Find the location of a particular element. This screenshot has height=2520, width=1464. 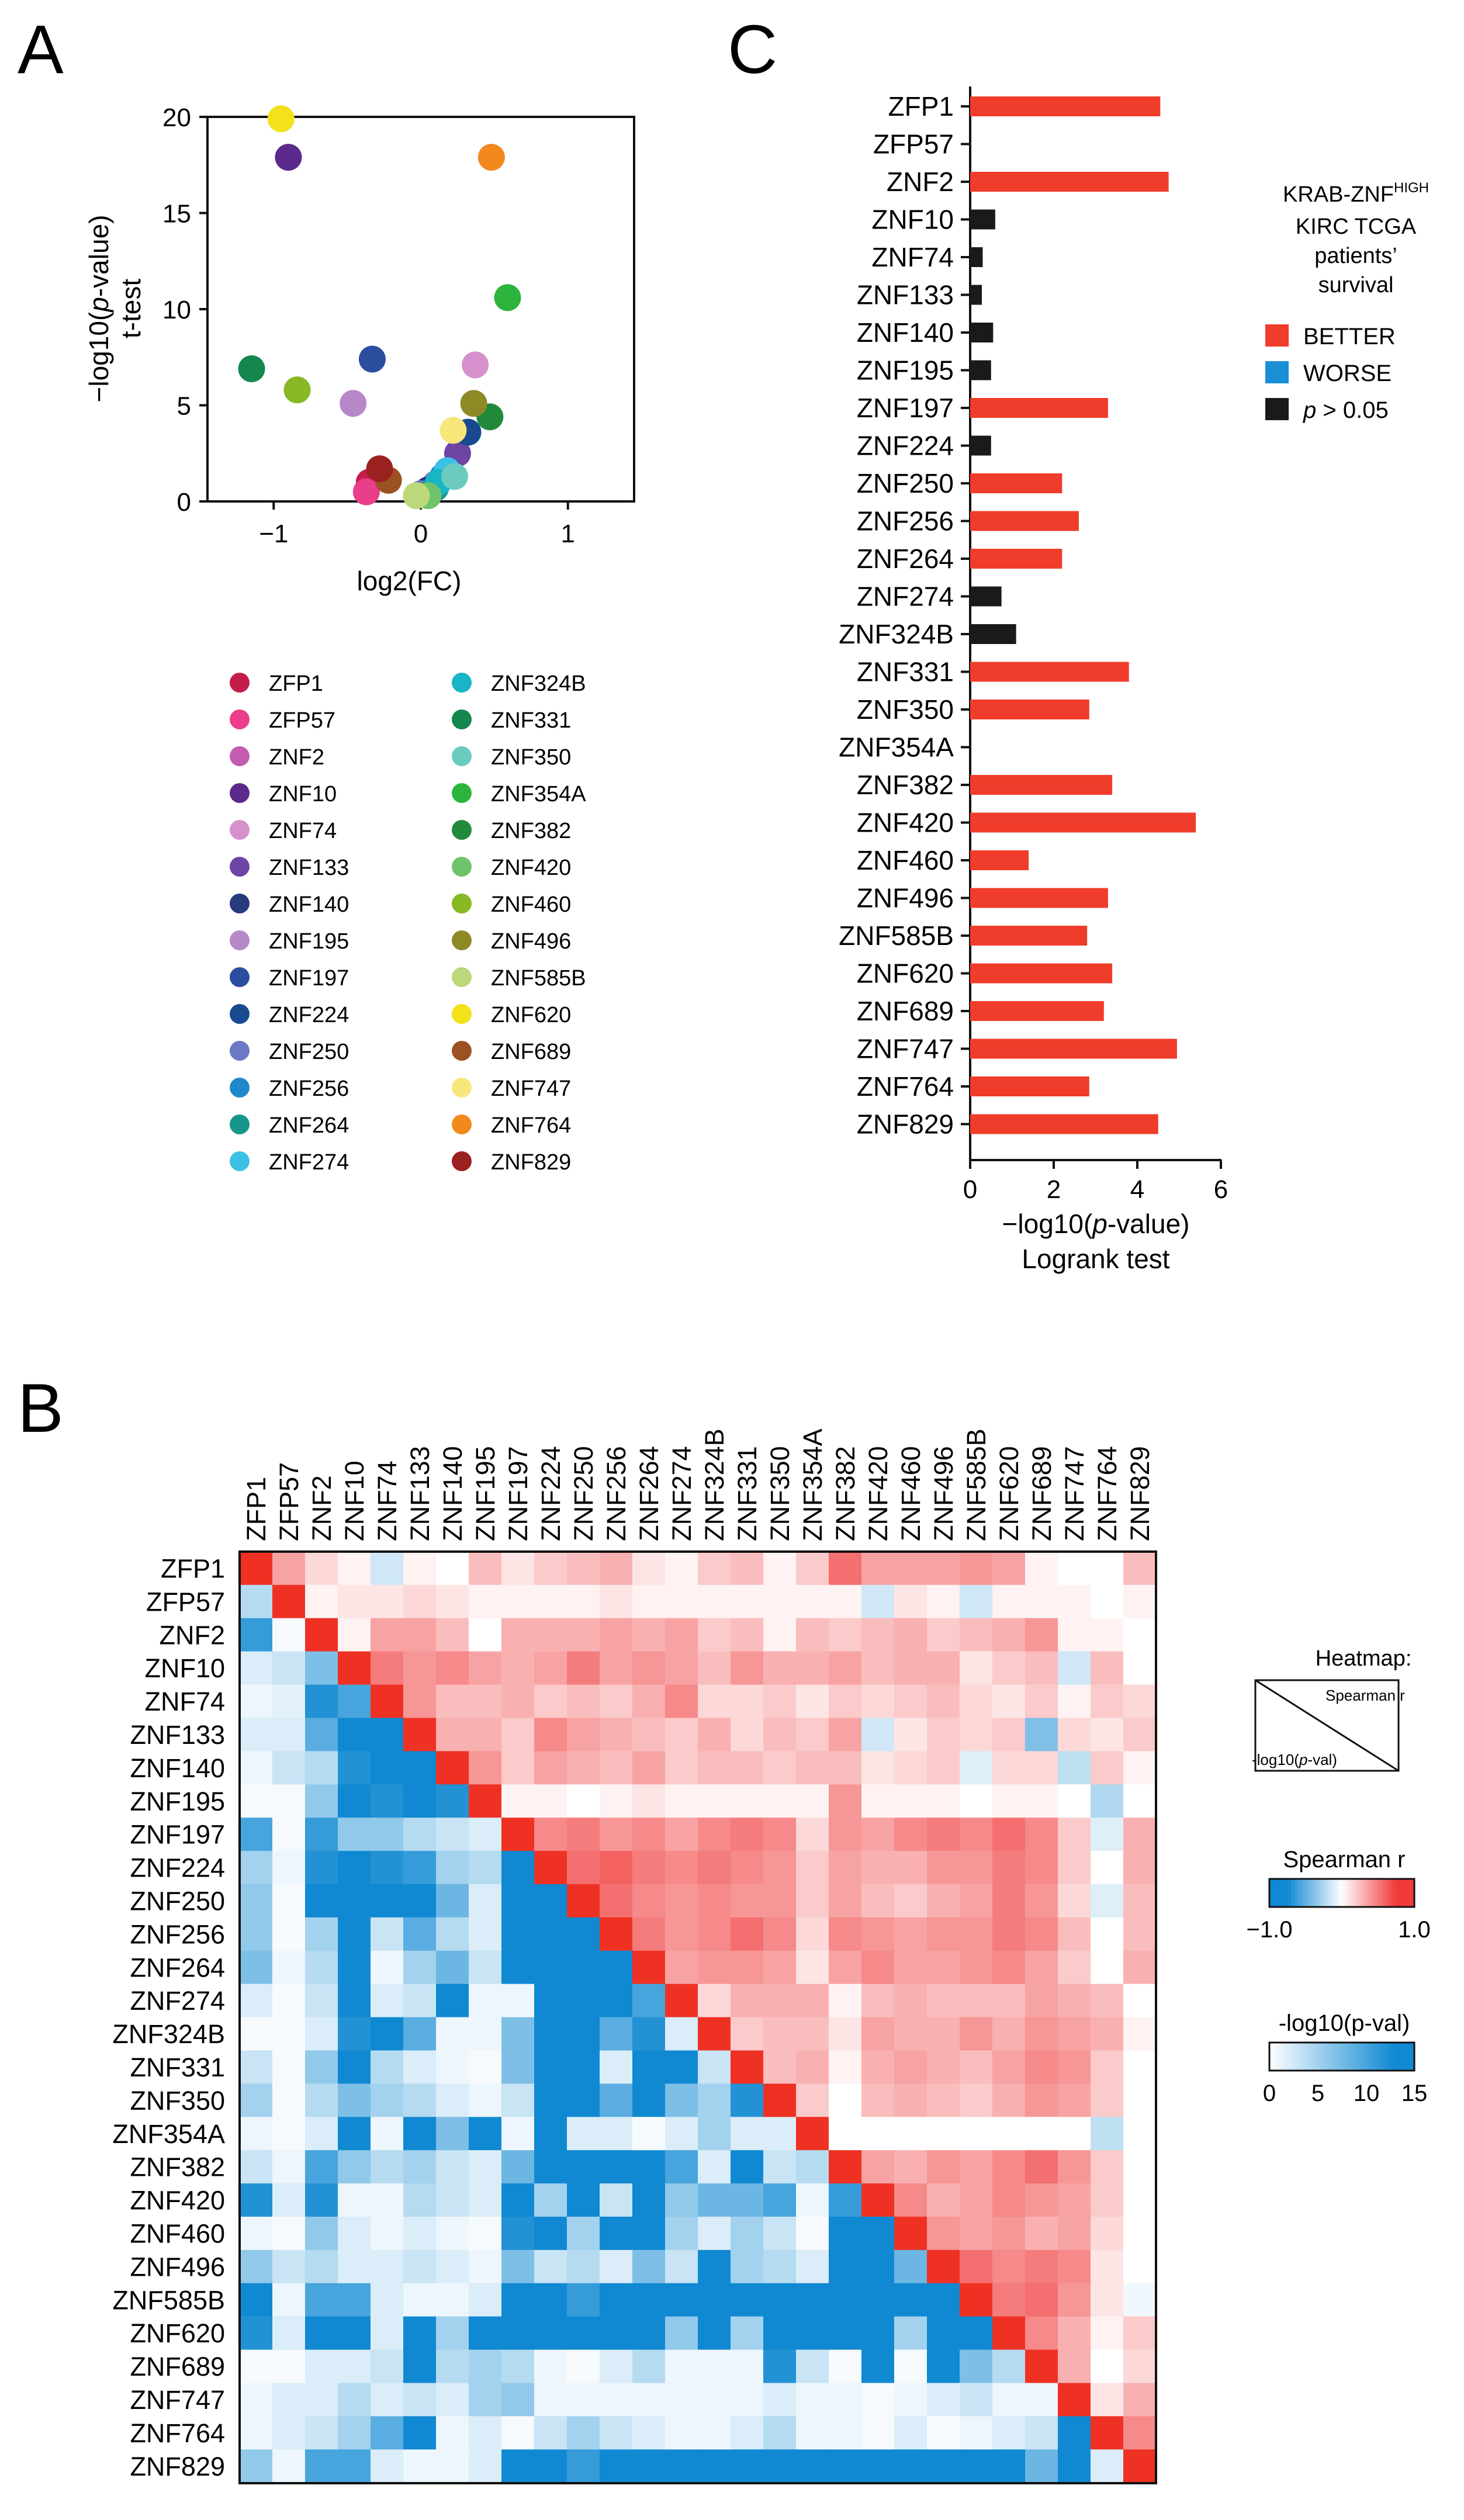

bar-label-znf10: ZNF10 is located at coordinates (912, 220).